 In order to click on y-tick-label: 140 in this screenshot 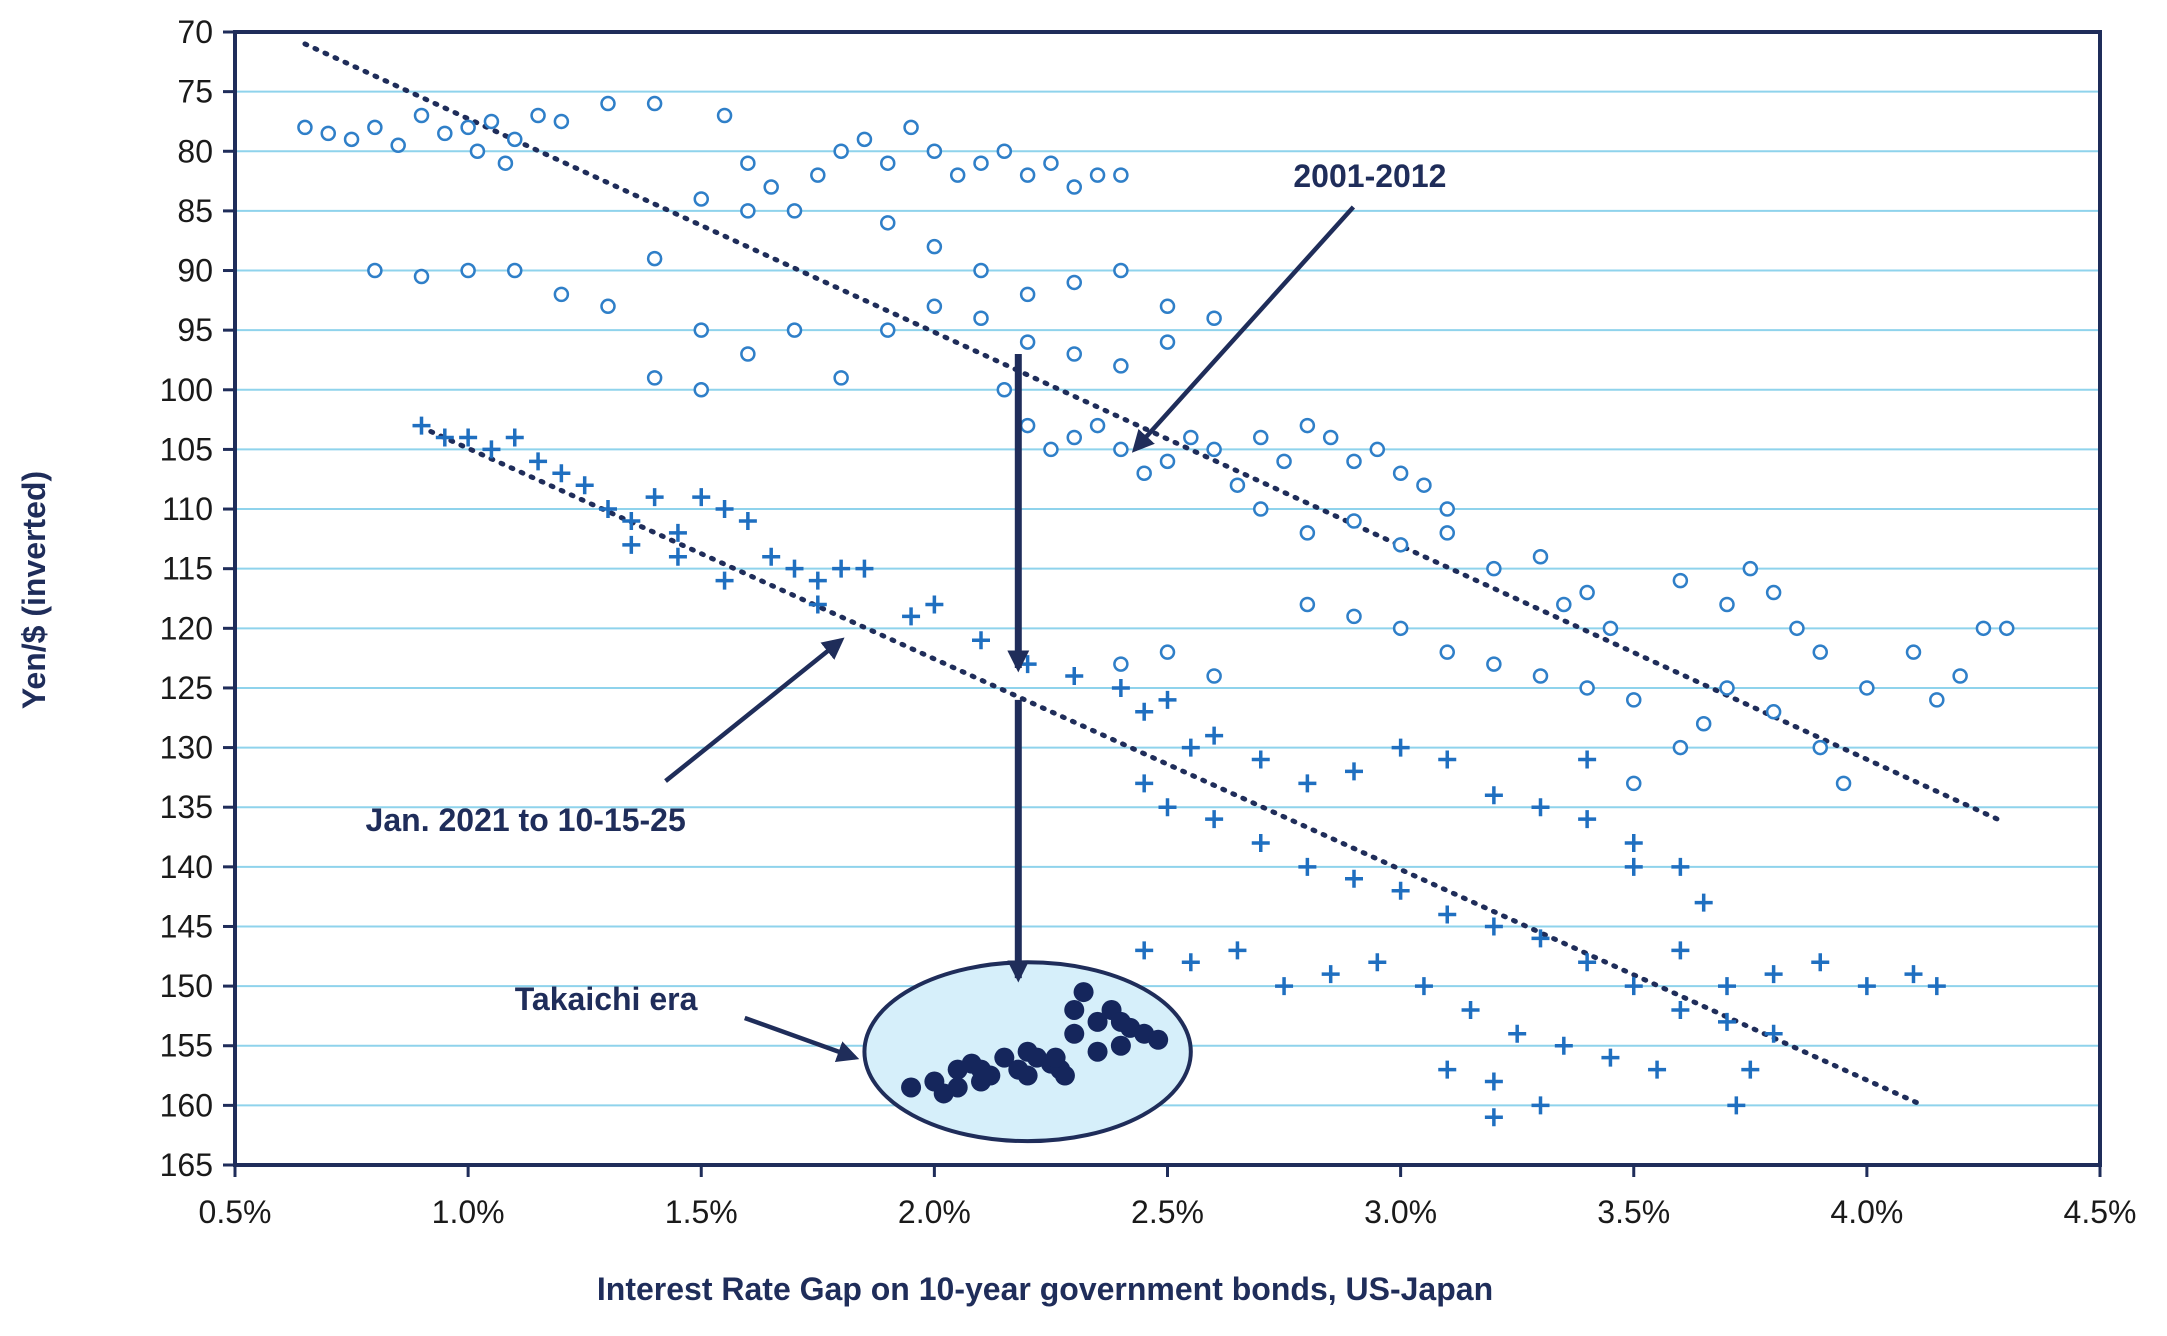, I will do `click(186, 867)`.